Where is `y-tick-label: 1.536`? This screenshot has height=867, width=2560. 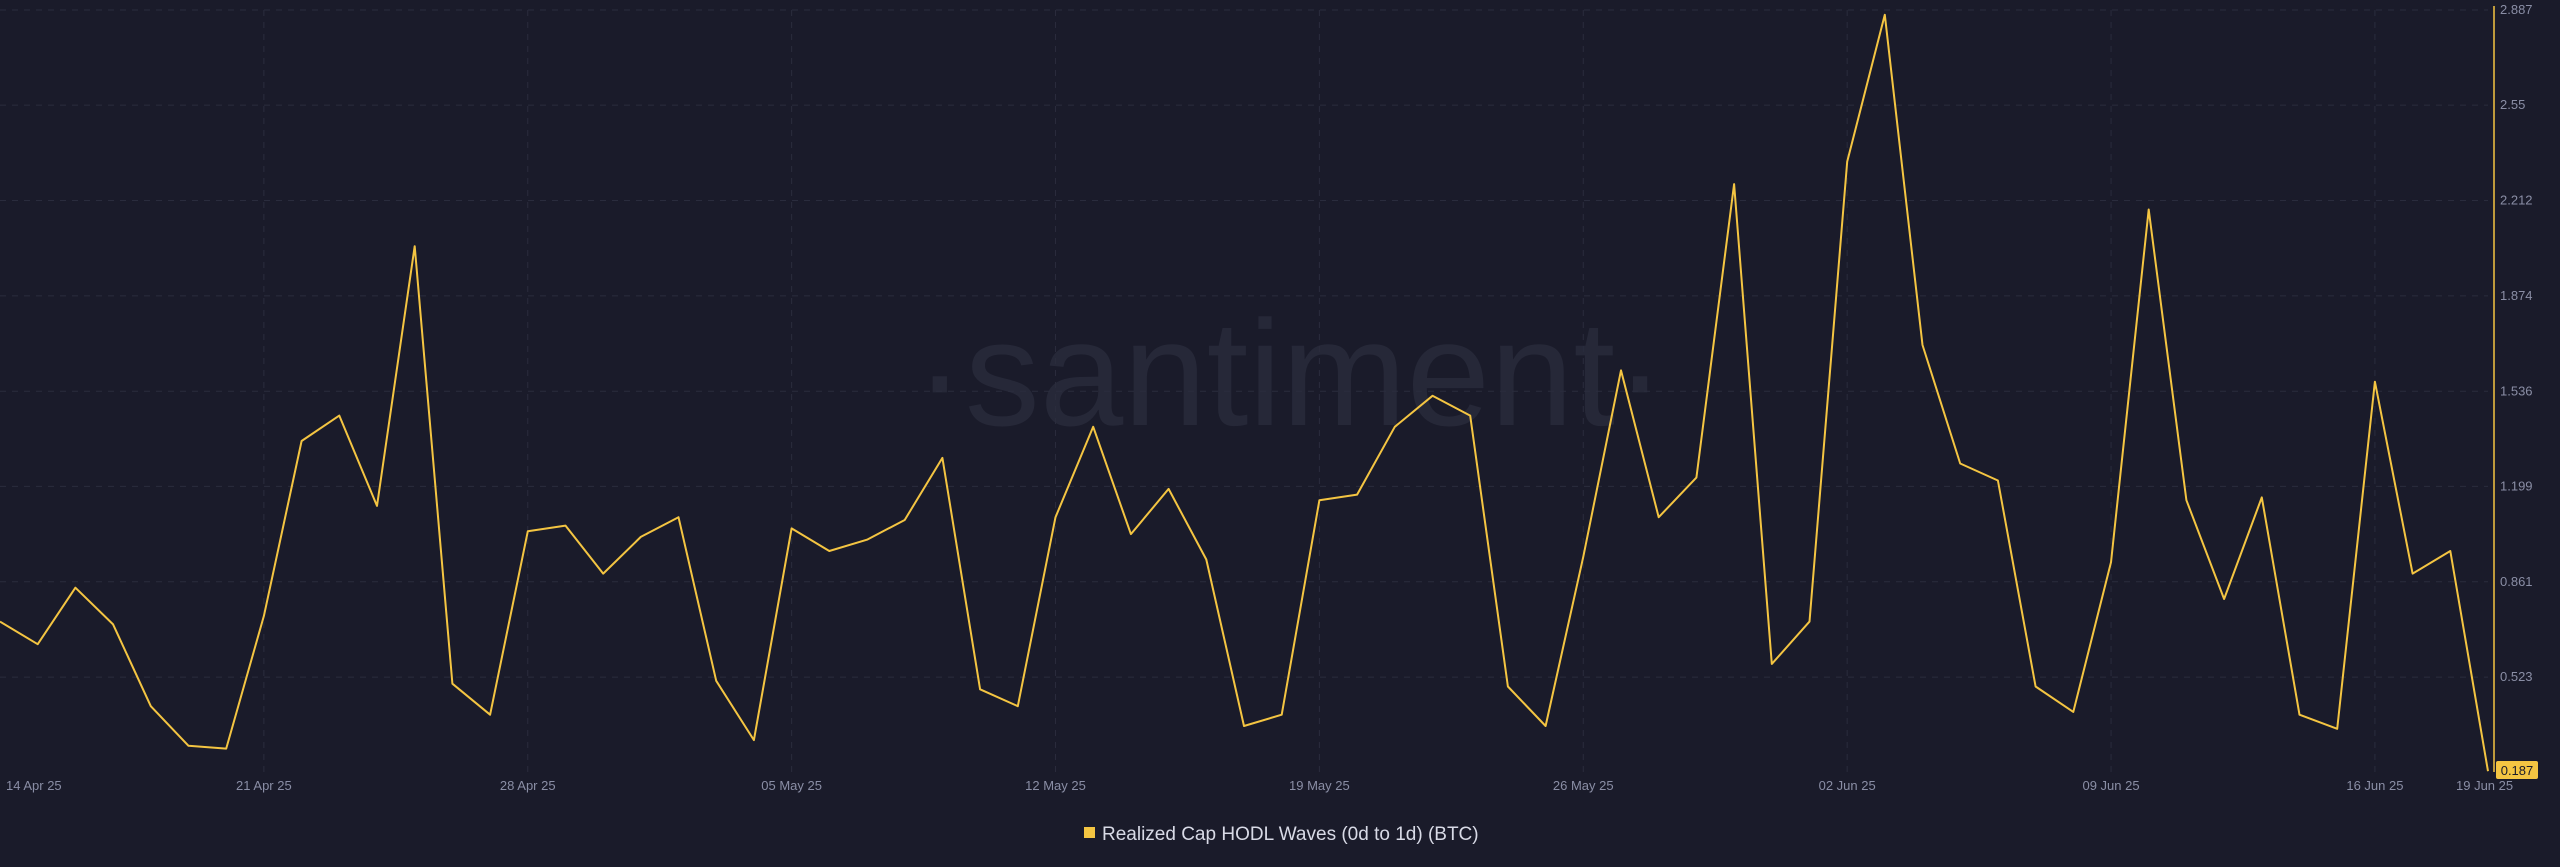
y-tick-label: 1.536 is located at coordinates (2516, 390).